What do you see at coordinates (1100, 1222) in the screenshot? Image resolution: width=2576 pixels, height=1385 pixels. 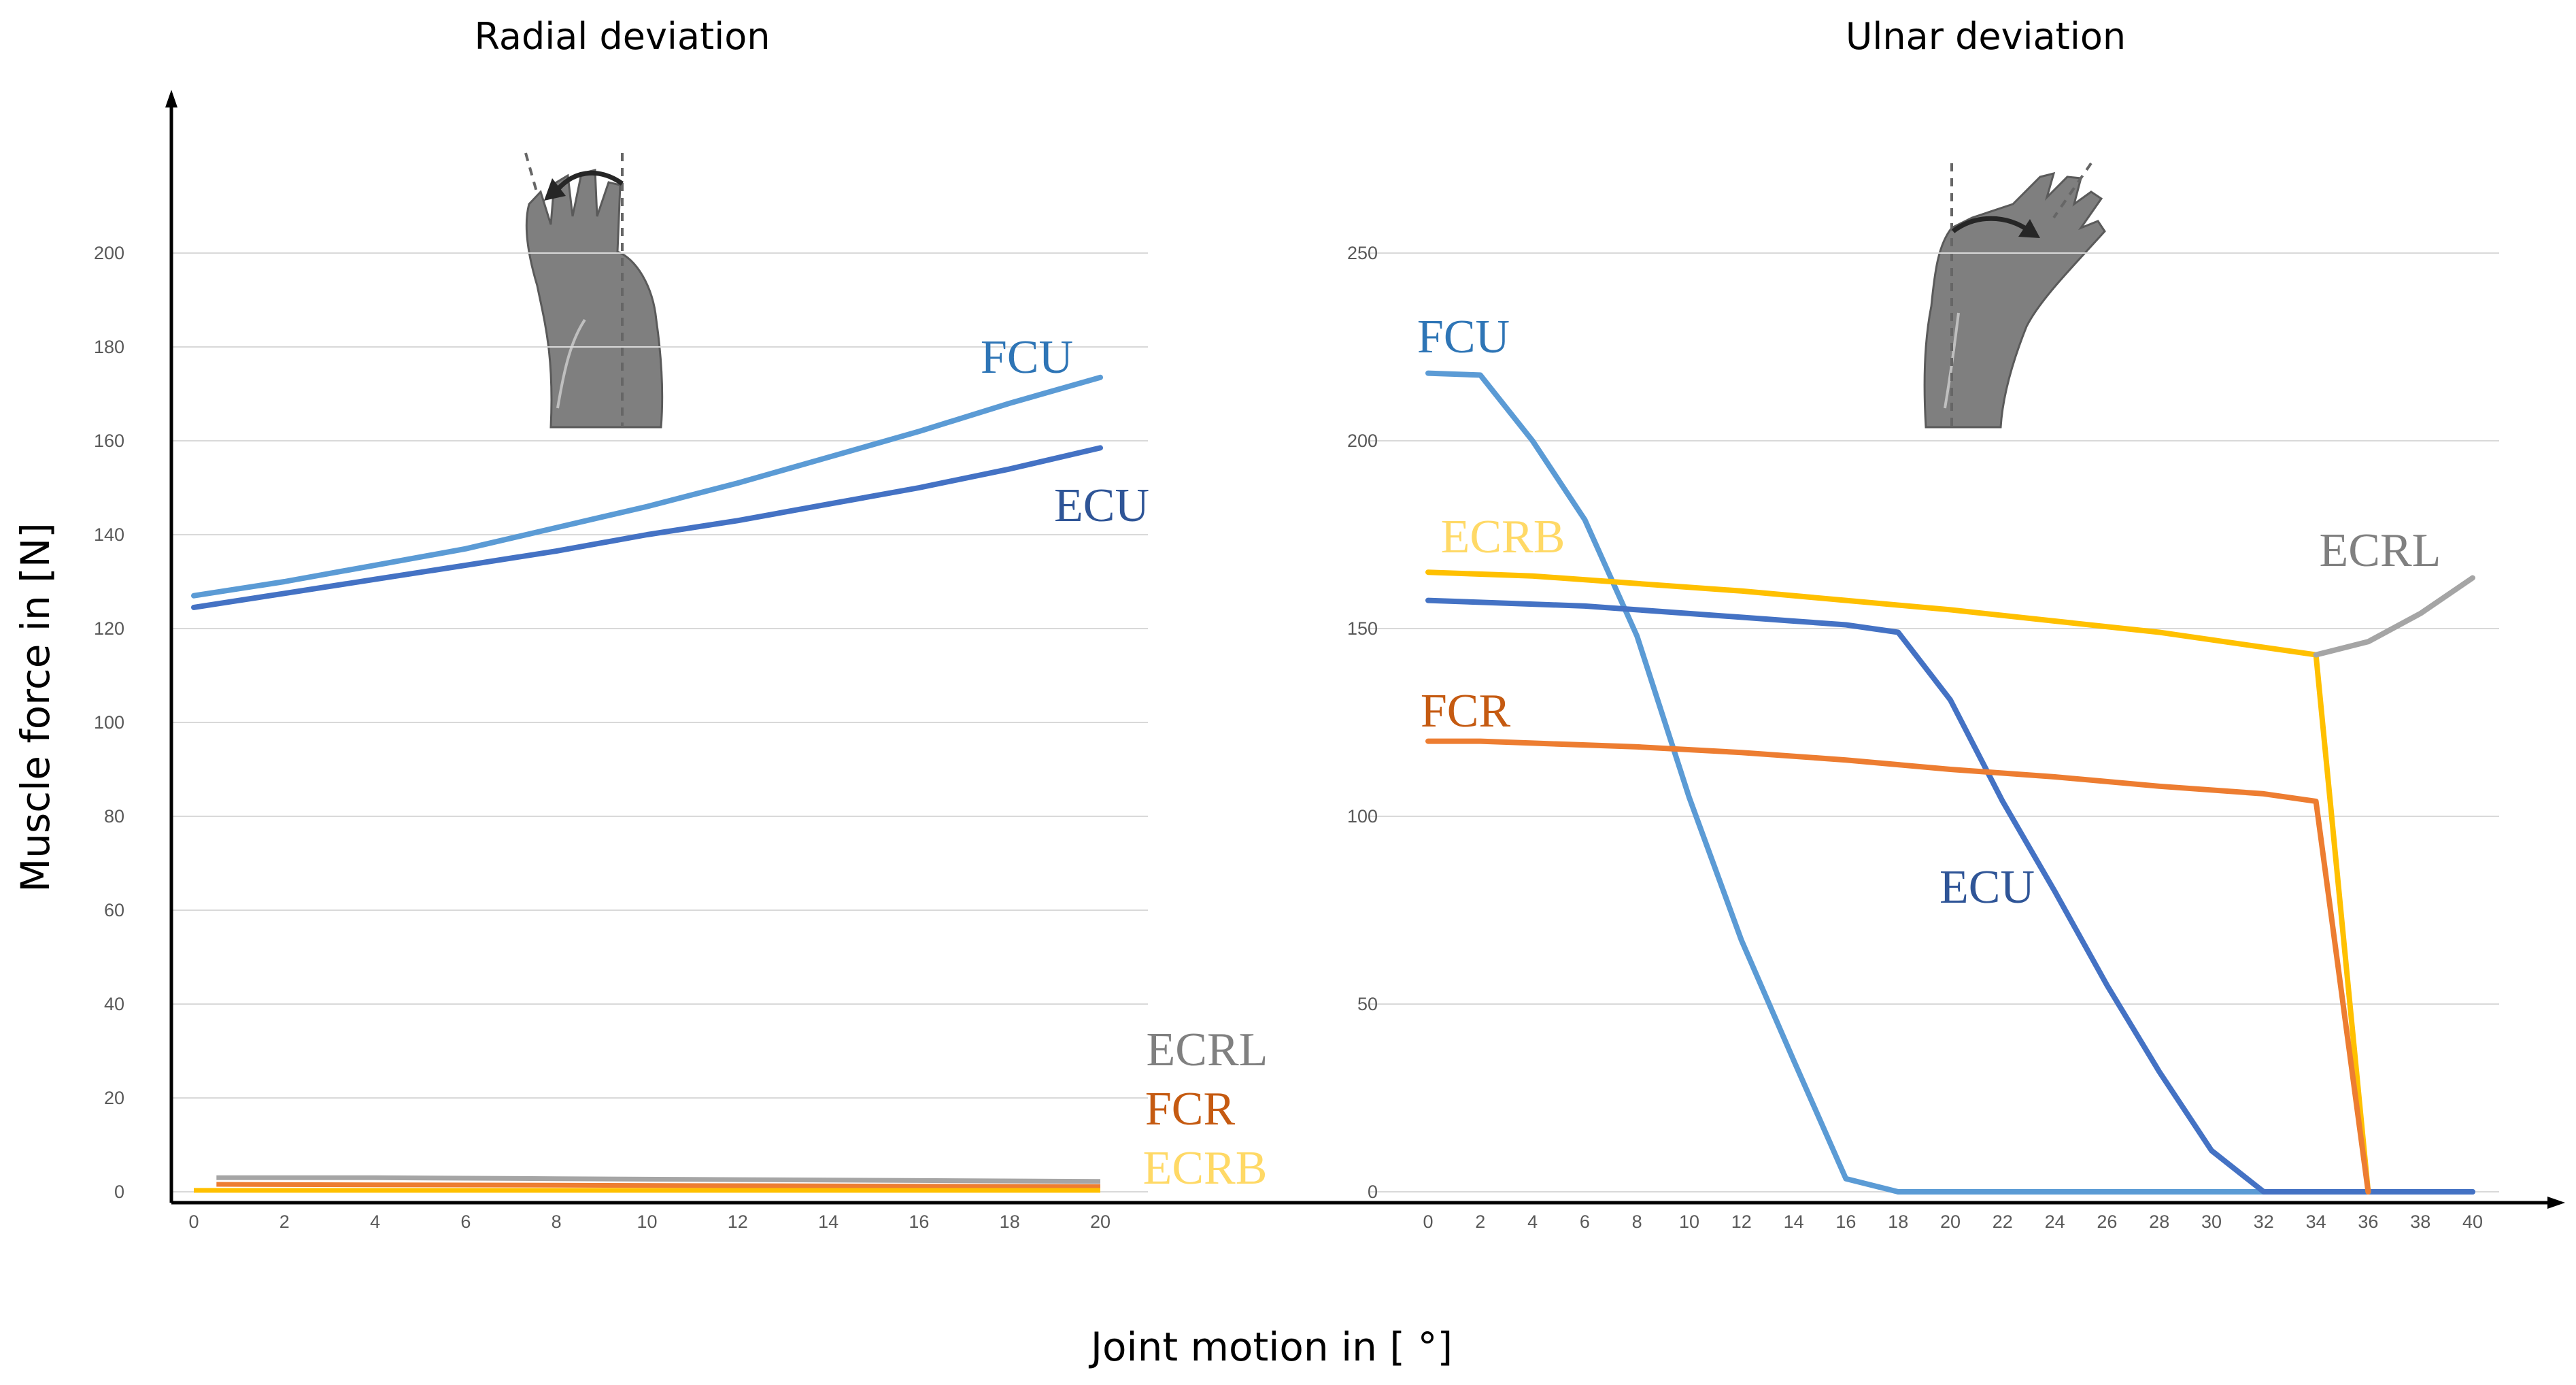 I see `x-tick-radial-20: 20` at bounding box center [1100, 1222].